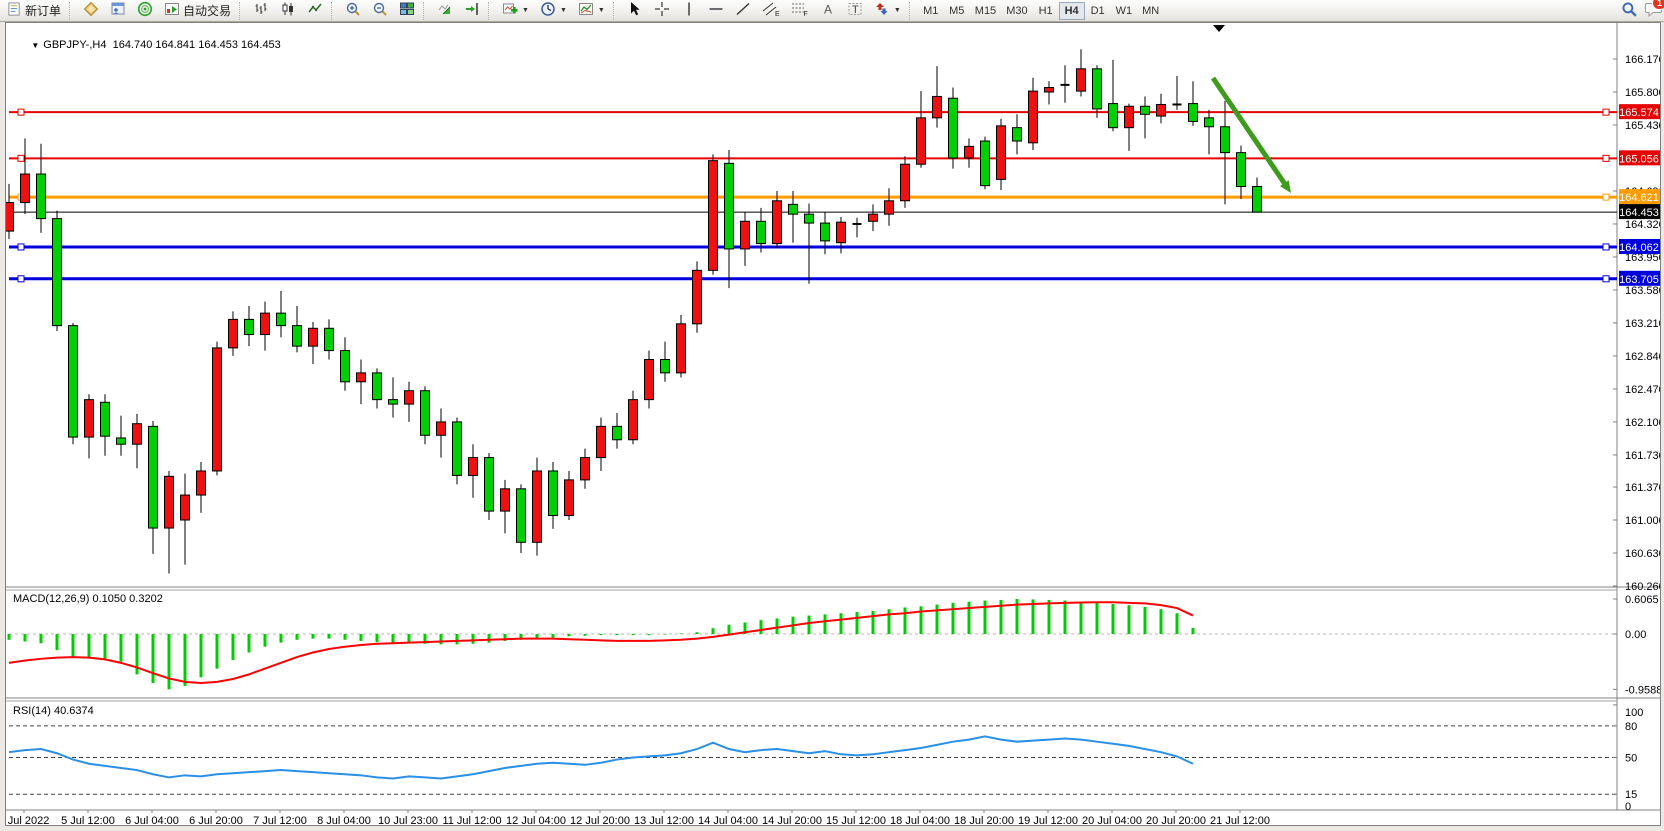 Image resolution: width=1664 pixels, height=831 pixels. I want to click on svg-text: 11 Jul 12:00, so click(471, 820).